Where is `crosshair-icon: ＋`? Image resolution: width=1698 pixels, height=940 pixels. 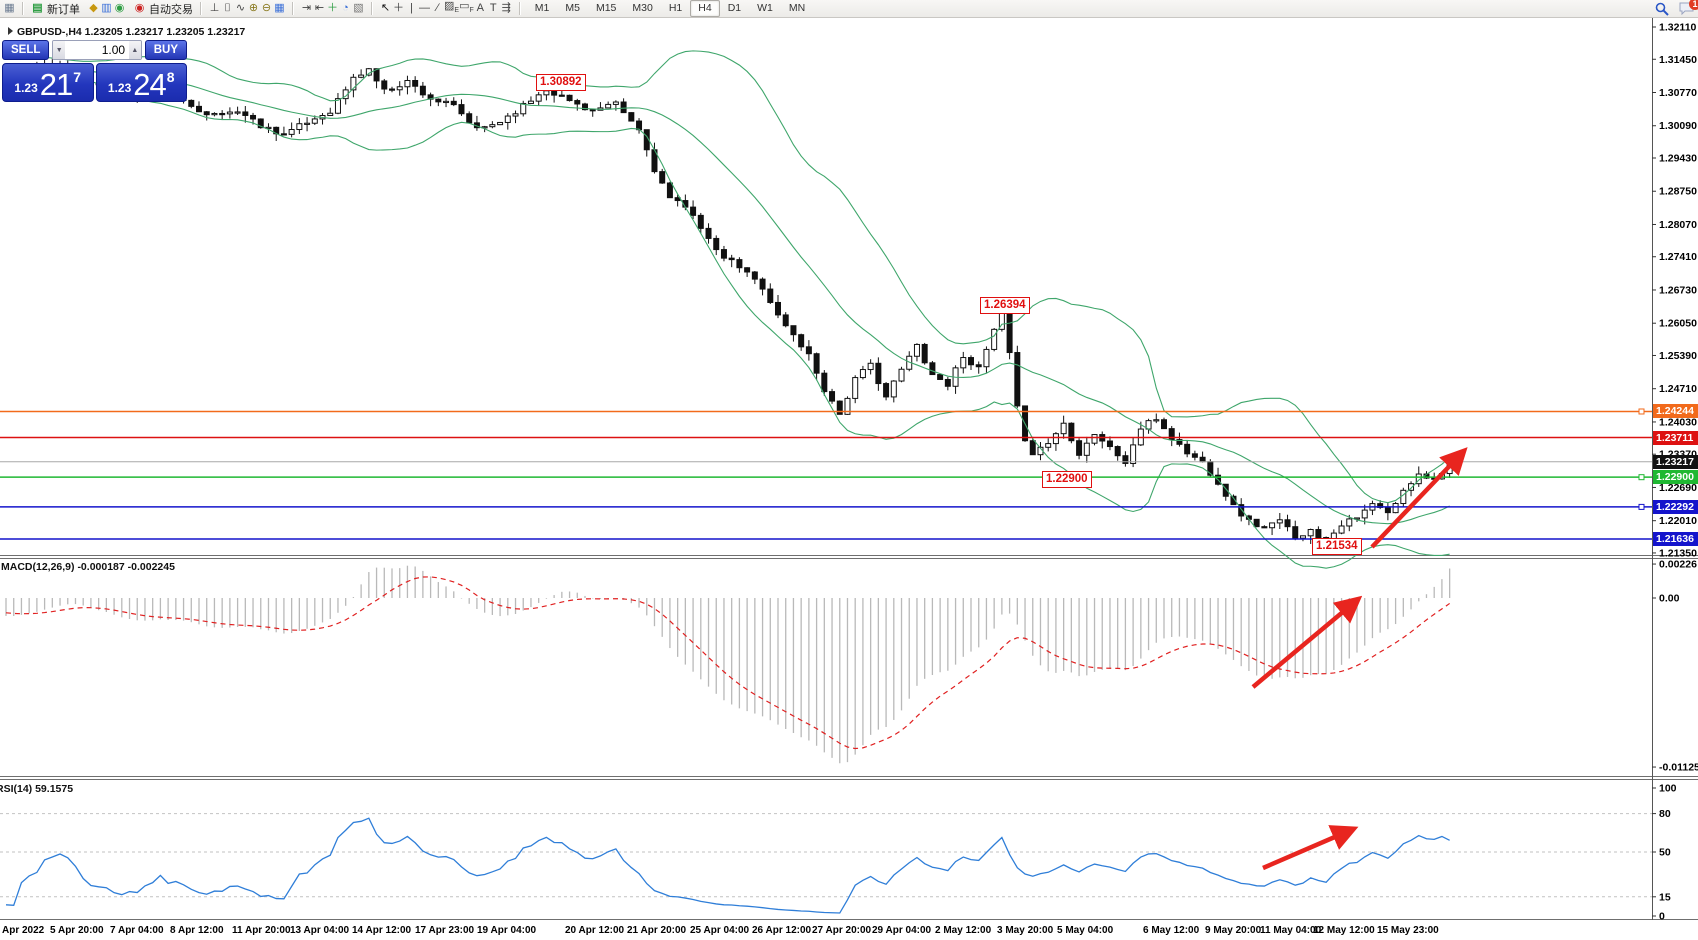
crosshair-icon: ＋ is located at coordinates (398, 8).